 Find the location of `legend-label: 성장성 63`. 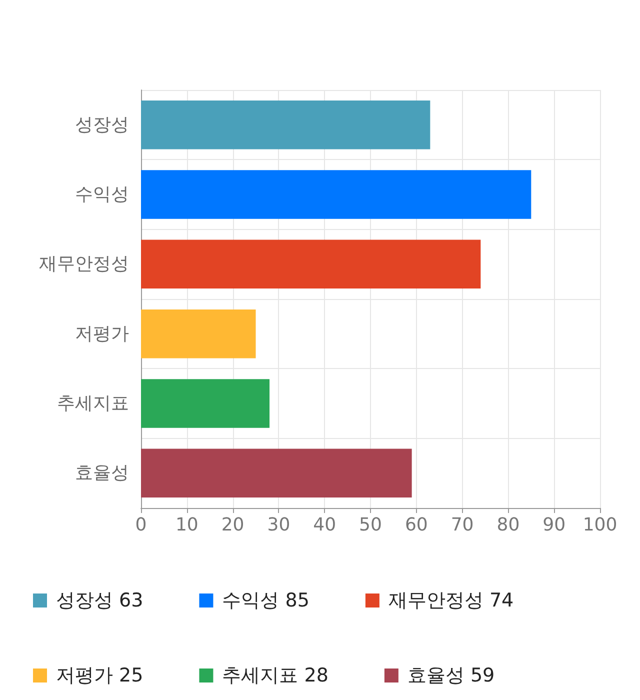

legend-label: 성장성 63 is located at coordinates (100, 601).